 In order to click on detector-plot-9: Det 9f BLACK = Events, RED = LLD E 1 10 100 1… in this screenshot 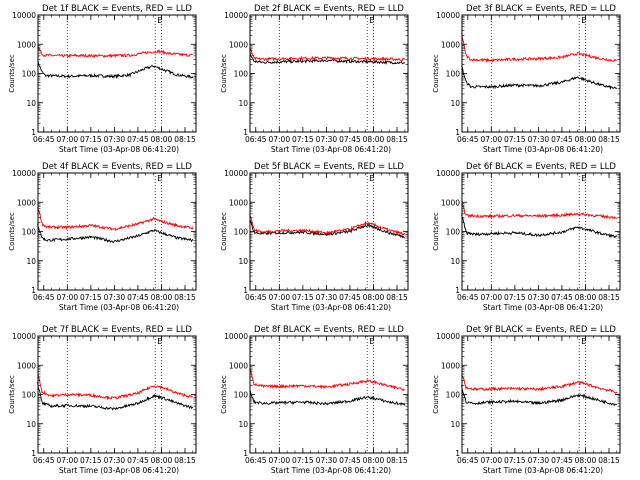, I will do `click(526, 400)`.